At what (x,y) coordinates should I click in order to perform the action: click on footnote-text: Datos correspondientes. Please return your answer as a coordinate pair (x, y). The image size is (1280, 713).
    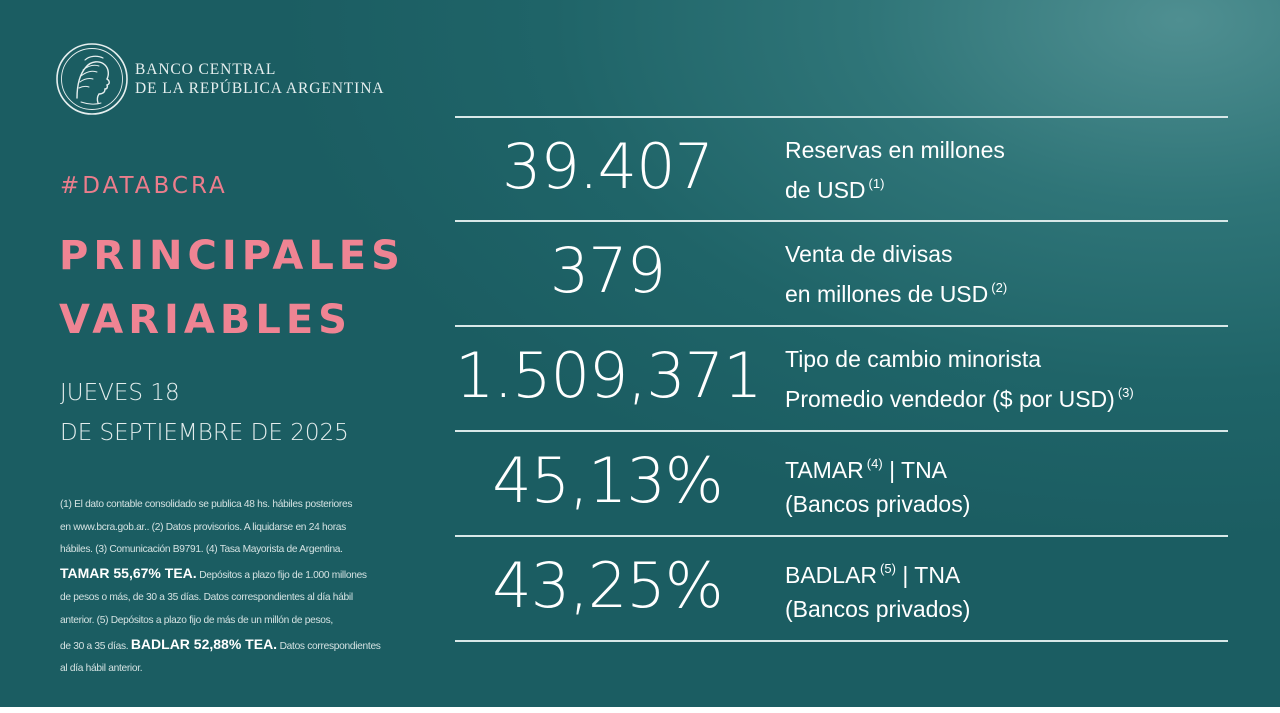
    Looking at the image, I should click on (330, 646).